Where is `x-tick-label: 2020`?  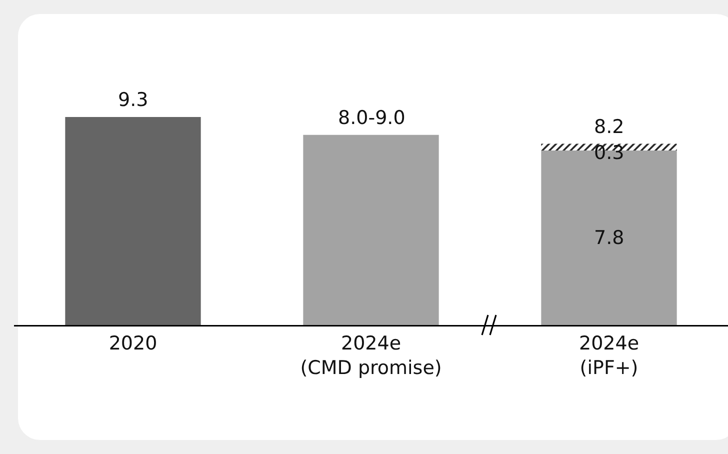
x-tick-label: 2020 is located at coordinates (133, 343).